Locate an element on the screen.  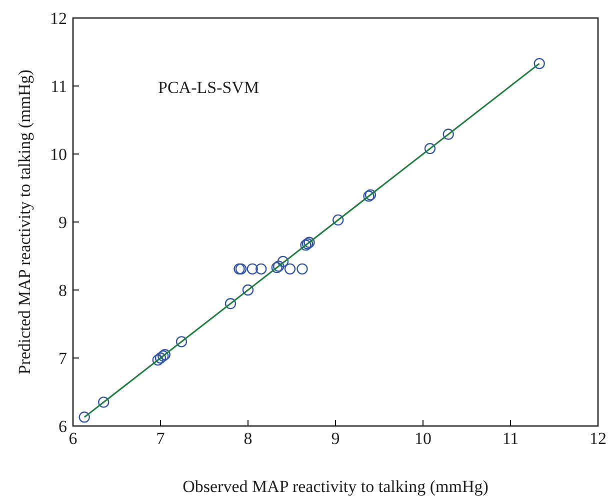
annotation: PCA-LS-SVM is located at coordinates (209, 87).